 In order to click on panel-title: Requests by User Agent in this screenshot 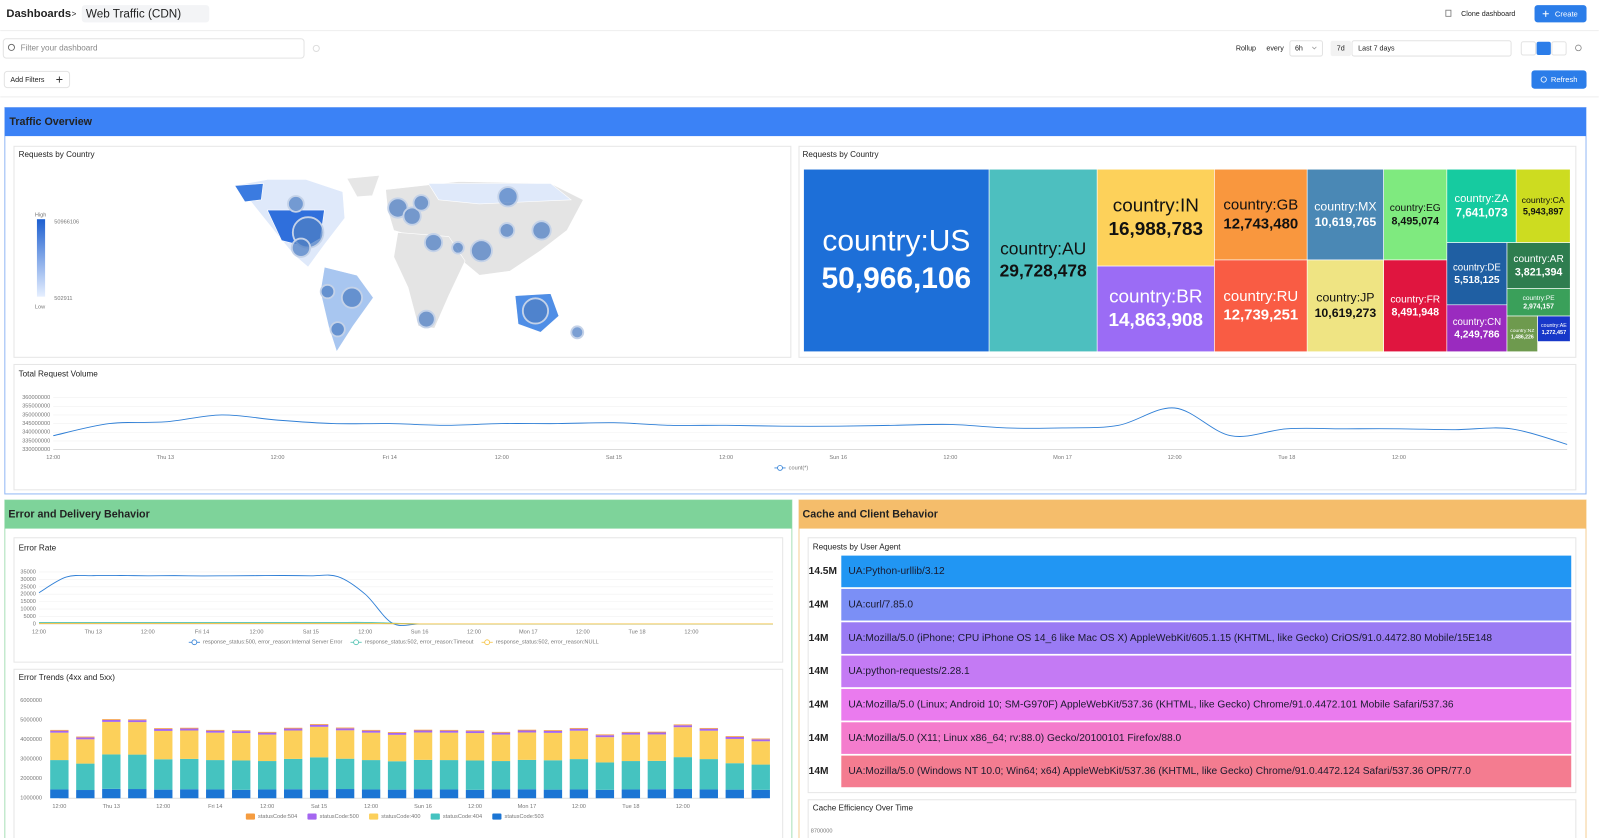, I will do `click(857, 547)`.